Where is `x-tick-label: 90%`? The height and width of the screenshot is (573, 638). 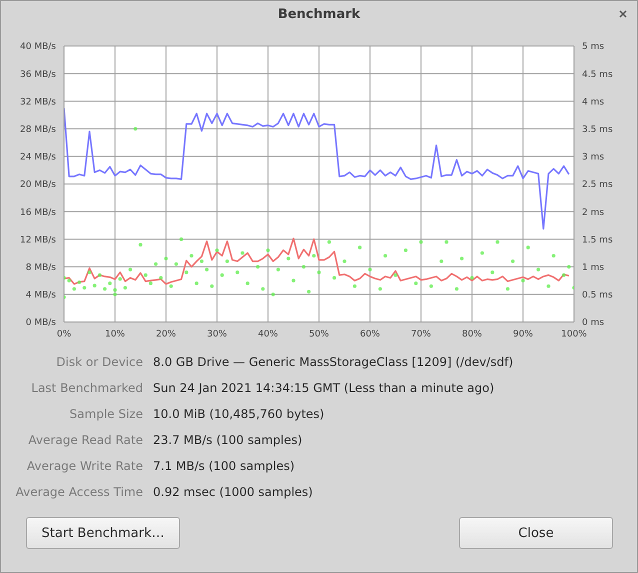
x-tick-label: 90% is located at coordinates (523, 334).